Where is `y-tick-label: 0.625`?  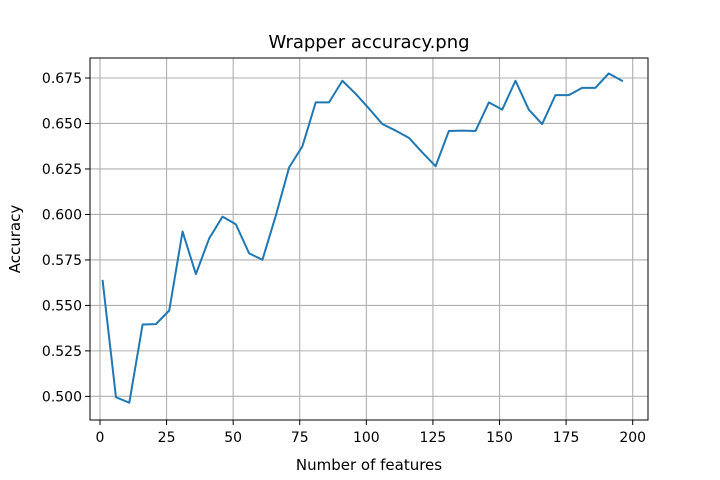
y-tick-label: 0.625 is located at coordinates (62, 170).